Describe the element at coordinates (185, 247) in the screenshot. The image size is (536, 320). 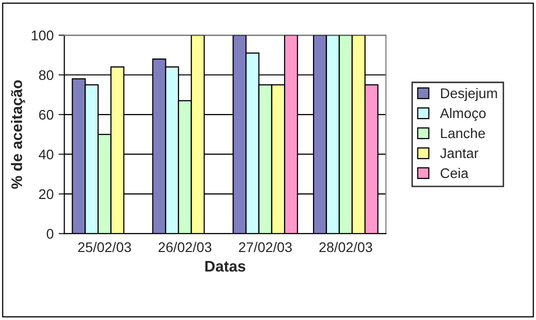
I see `x-tick-label: 26/02/03` at that location.